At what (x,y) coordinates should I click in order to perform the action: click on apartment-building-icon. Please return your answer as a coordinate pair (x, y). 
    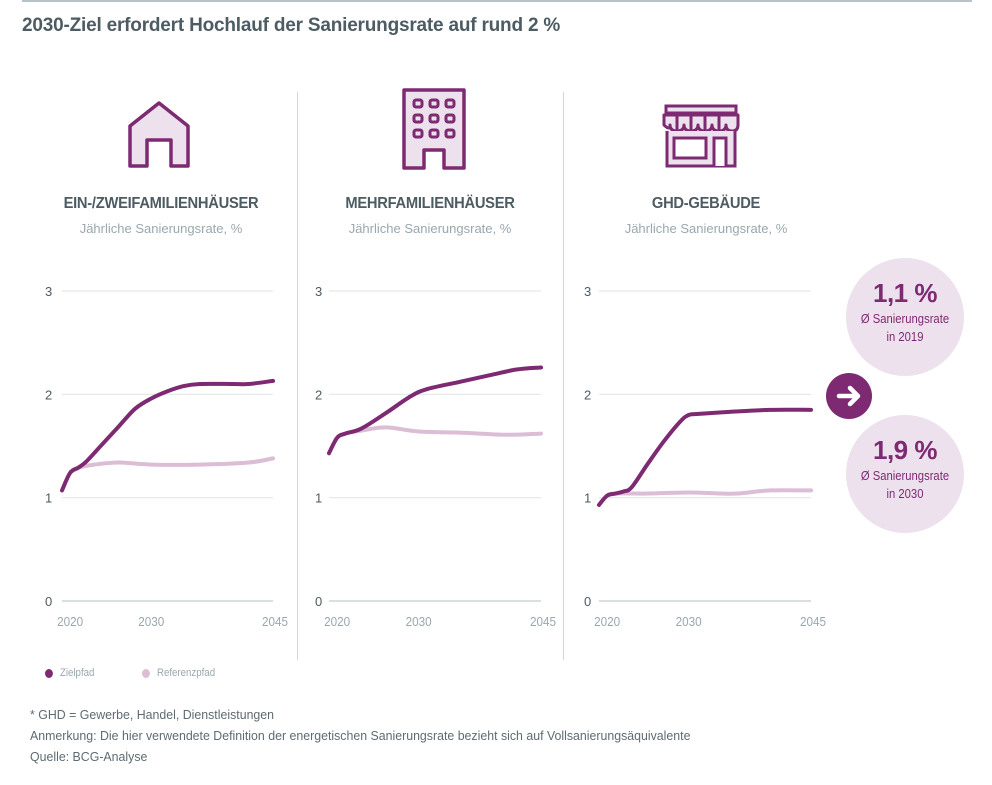
    Looking at the image, I should click on (434, 129).